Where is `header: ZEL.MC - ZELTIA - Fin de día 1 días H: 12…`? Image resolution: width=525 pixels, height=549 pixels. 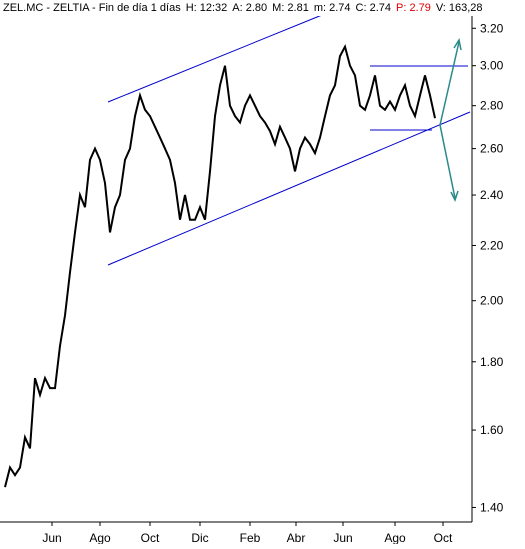
header: ZEL.MC - ZELTIA - Fin de día 1 días H: 12… is located at coordinates (243, 8).